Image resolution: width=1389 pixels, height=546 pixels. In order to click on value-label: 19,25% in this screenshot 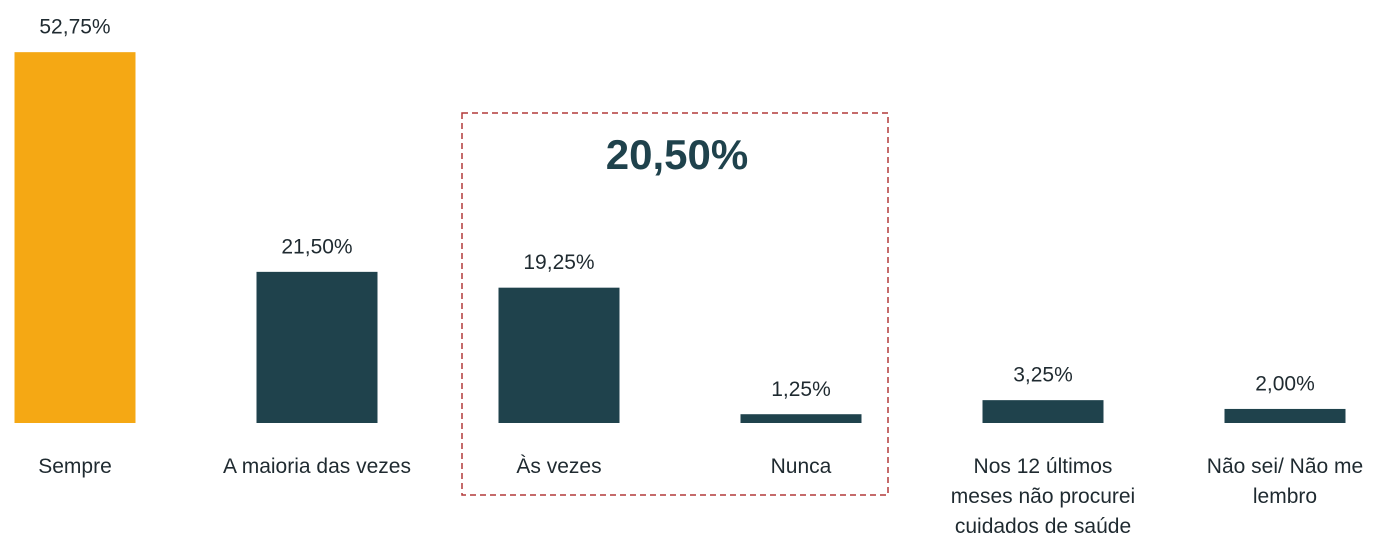, I will do `click(558, 262)`.